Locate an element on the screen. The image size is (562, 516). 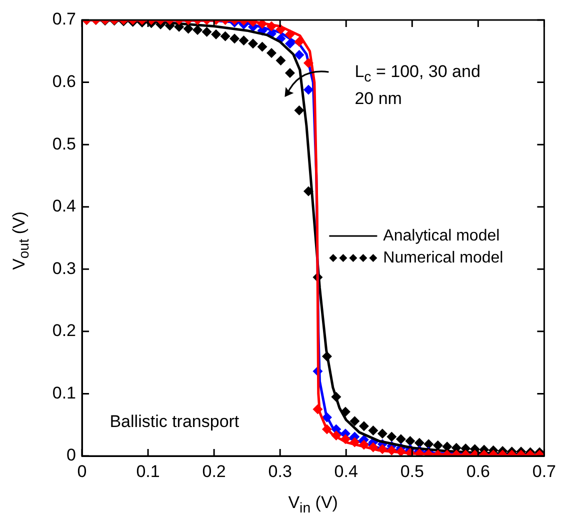
y-tick-label: 0.1 is located at coordinates (64, 392).